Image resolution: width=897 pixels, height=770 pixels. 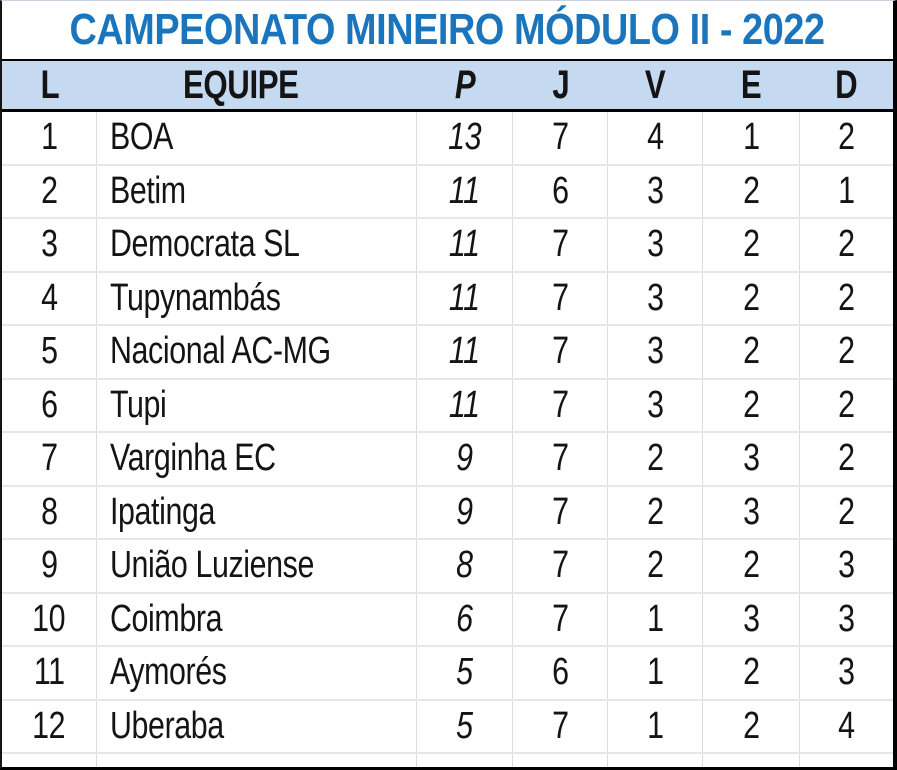 What do you see at coordinates (49, 191) in the screenshot?
I see `cell-position: 2` at bounding box center [49, 191].